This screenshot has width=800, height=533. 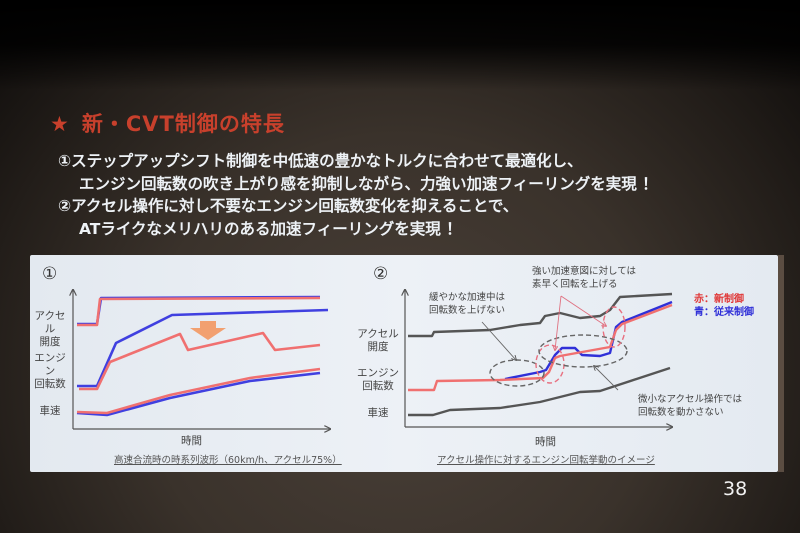 What do you see at coordinates (288, 206) in the screenshot?
I see `bullet-2-line-1: ②アクセル操作に対し不要なエンジン回転数変化を抑えることで、` at bounding box center [288, 206].